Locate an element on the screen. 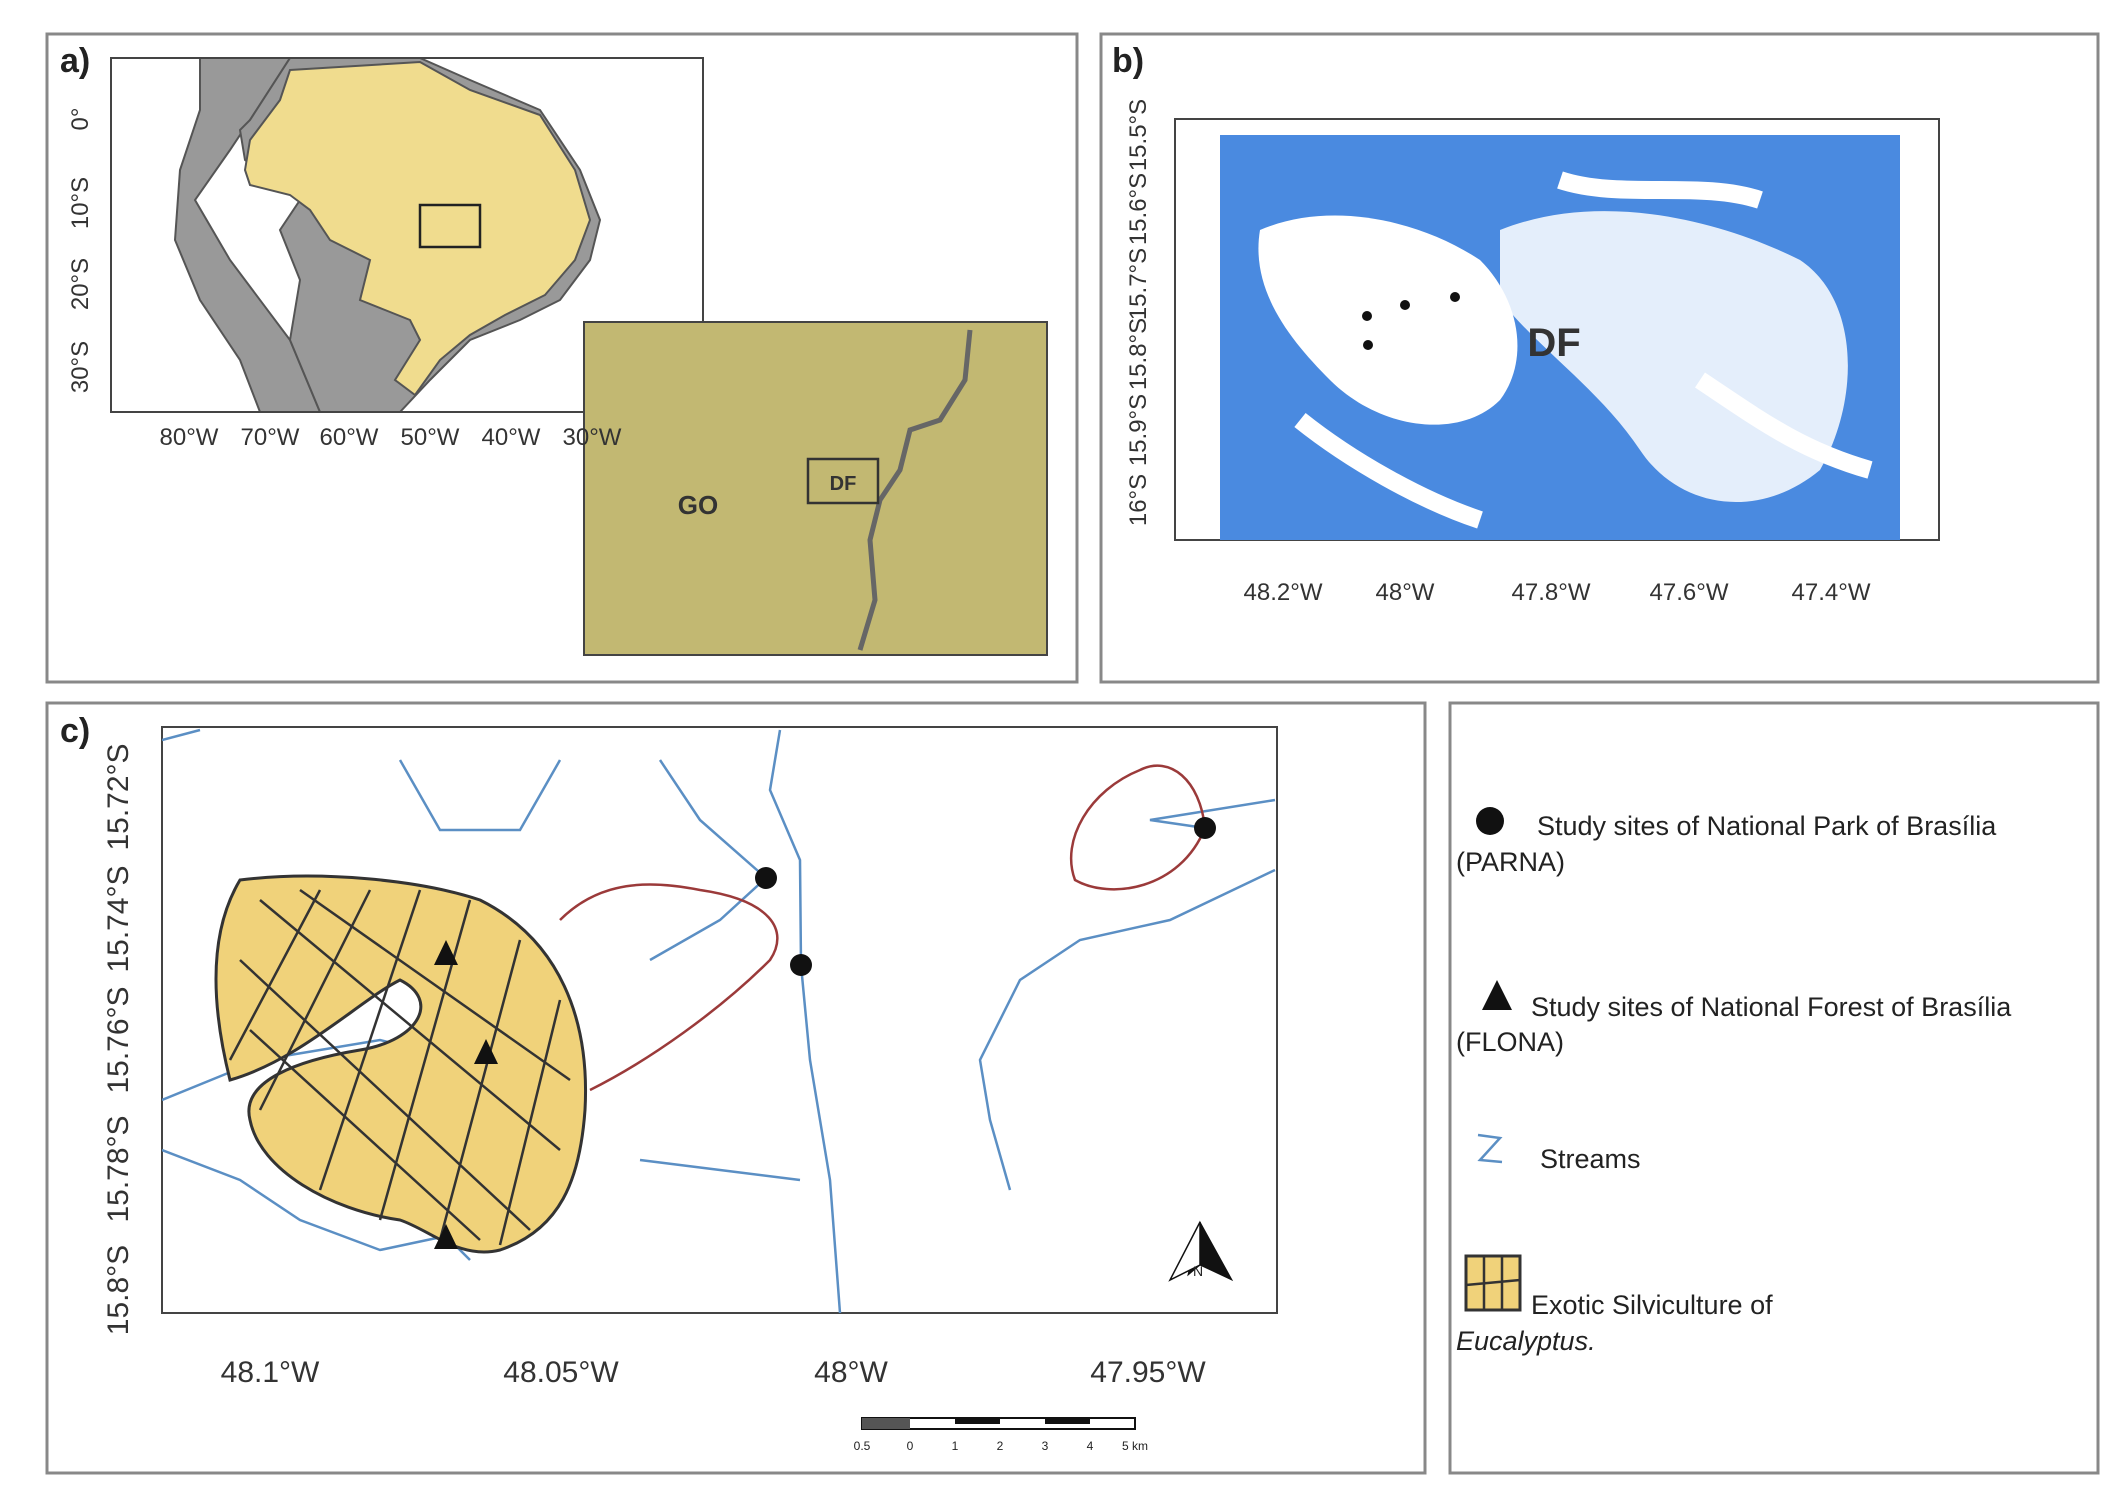 This screenshot has width=2118, height=1492. scale-bar is located at coordinates (998, 1423).